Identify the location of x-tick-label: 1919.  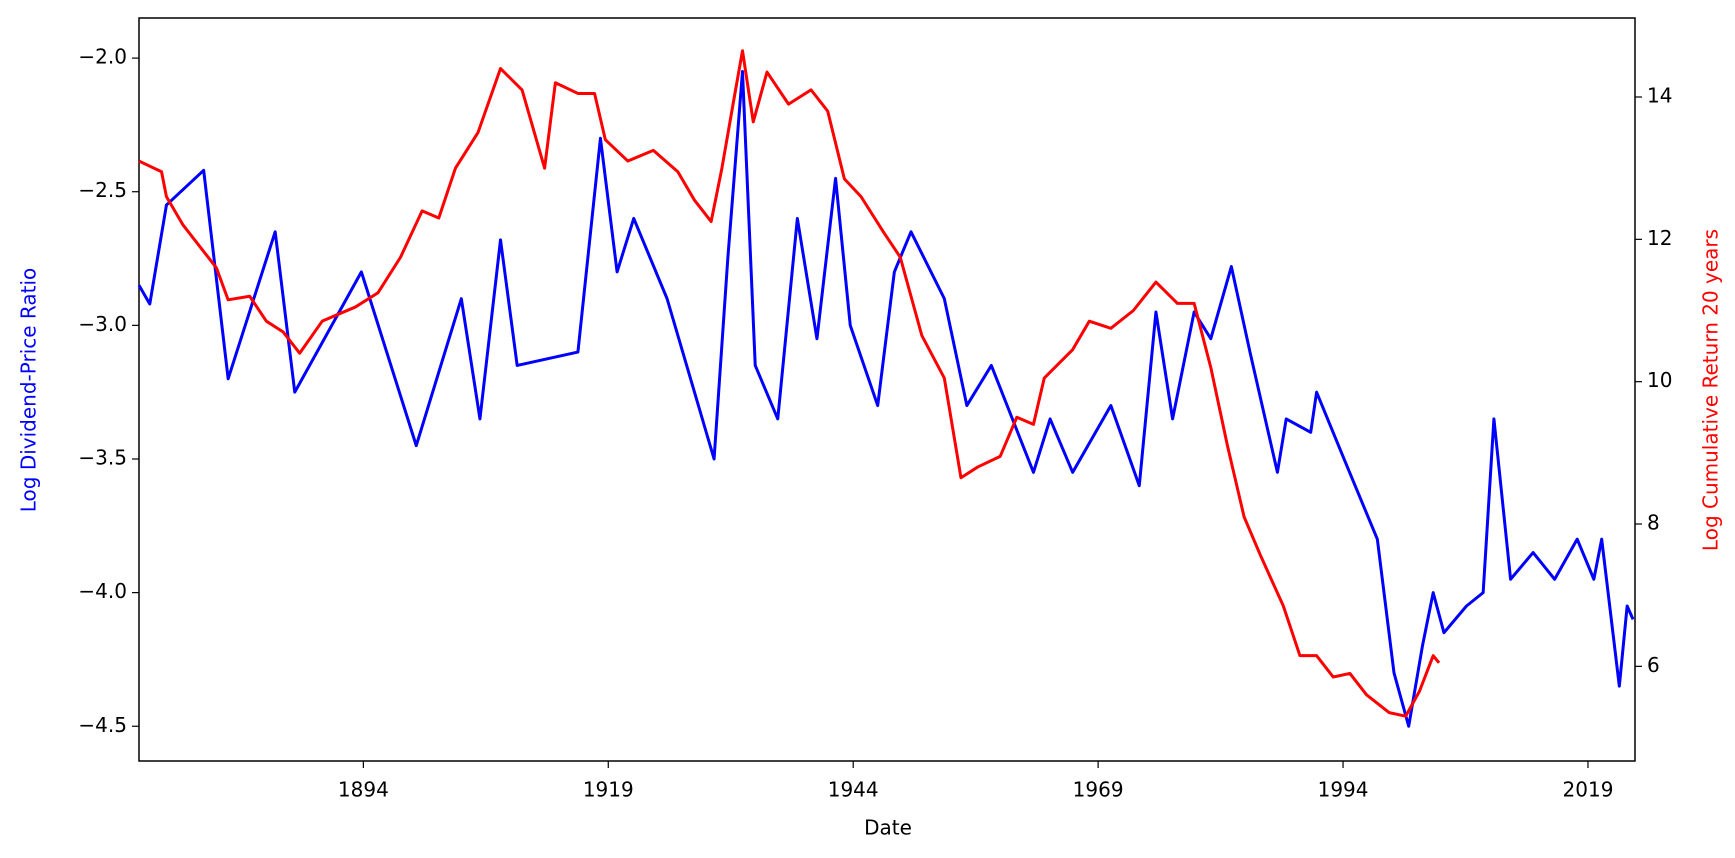
(608, 790).